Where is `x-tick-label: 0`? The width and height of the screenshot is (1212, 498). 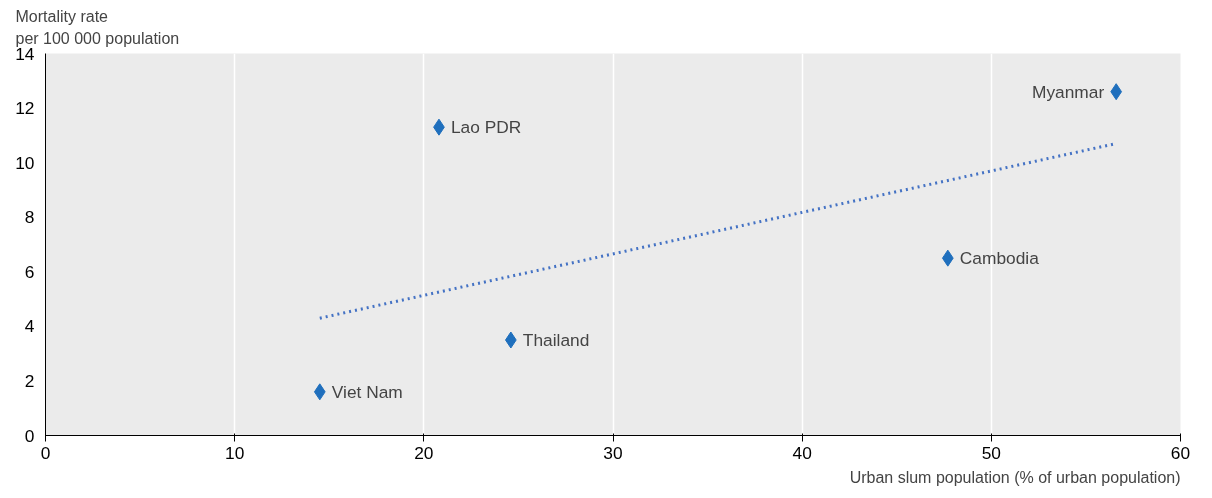
x-tick-label: 0 is located at coordinates (45, 452).